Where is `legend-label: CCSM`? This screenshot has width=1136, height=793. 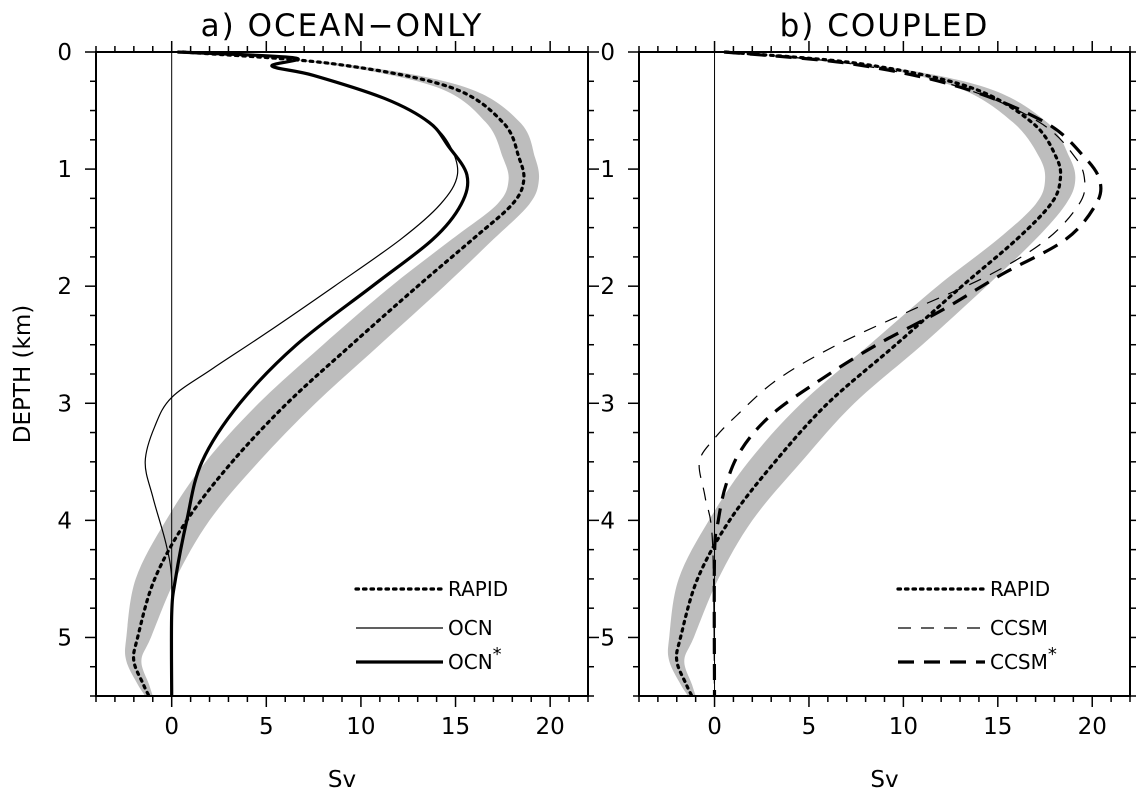
legend-label: CCSM is located at coordinates (1019, 628).